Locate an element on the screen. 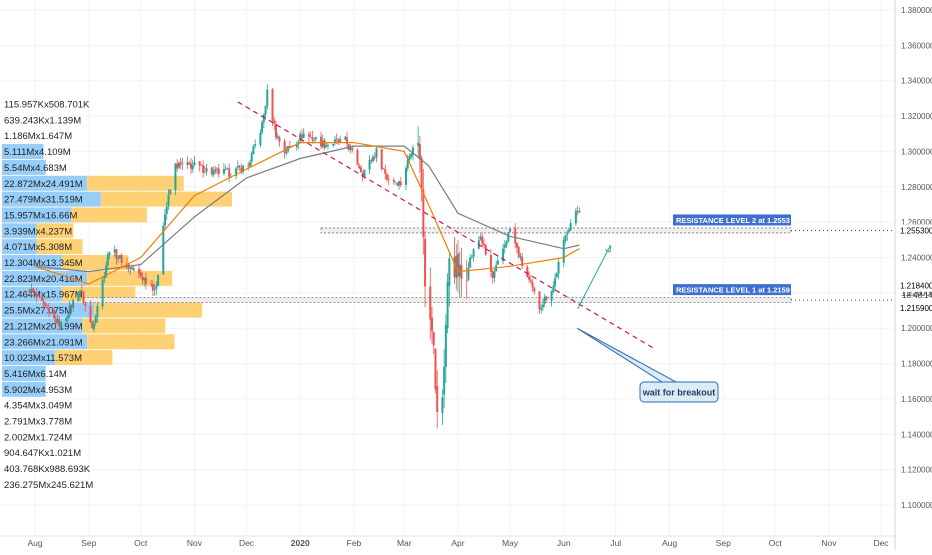  time-tick-label: Aug is located at coordinates (34, 543).